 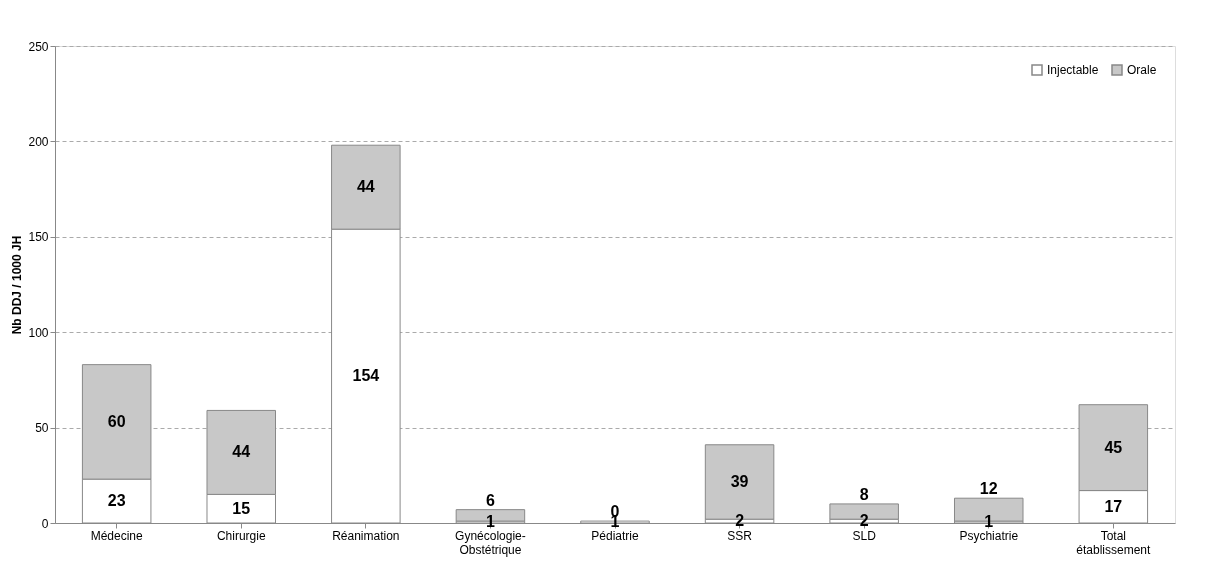 I want to click on y-tick-label: 250, so click(x=38, y=46).